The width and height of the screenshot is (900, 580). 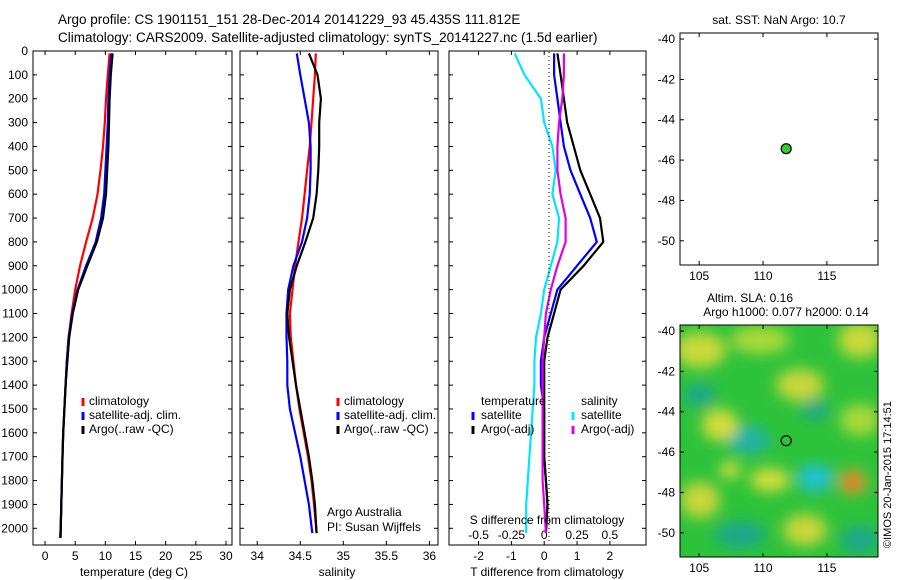 What do you see at coordinates (826, 568) in the screenshot?
I see `sla_map-xtick-label: 115` at bounding box center [826, 568].